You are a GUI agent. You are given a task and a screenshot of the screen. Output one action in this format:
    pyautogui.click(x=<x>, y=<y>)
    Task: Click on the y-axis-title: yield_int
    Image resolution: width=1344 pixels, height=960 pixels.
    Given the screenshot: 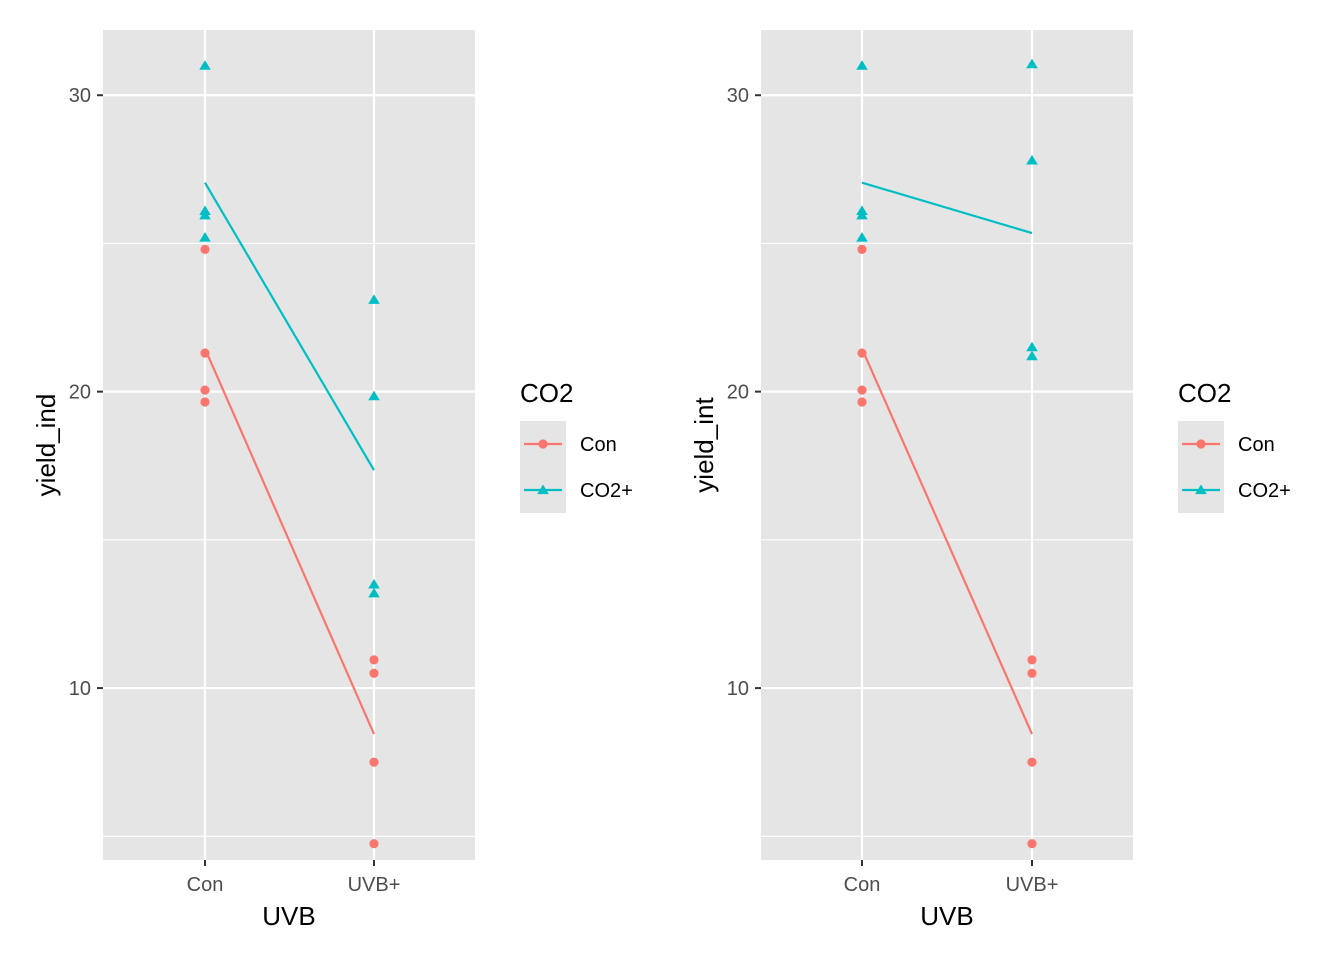 What is the action you would take?
    pyautogui.click(x=704, y=445)
    